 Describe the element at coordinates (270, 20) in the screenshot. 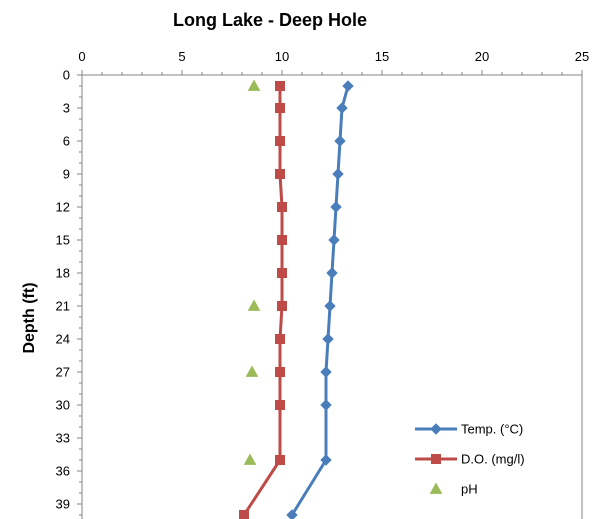

I see `chart-title: Long Lake - Deep Hole` at that location.